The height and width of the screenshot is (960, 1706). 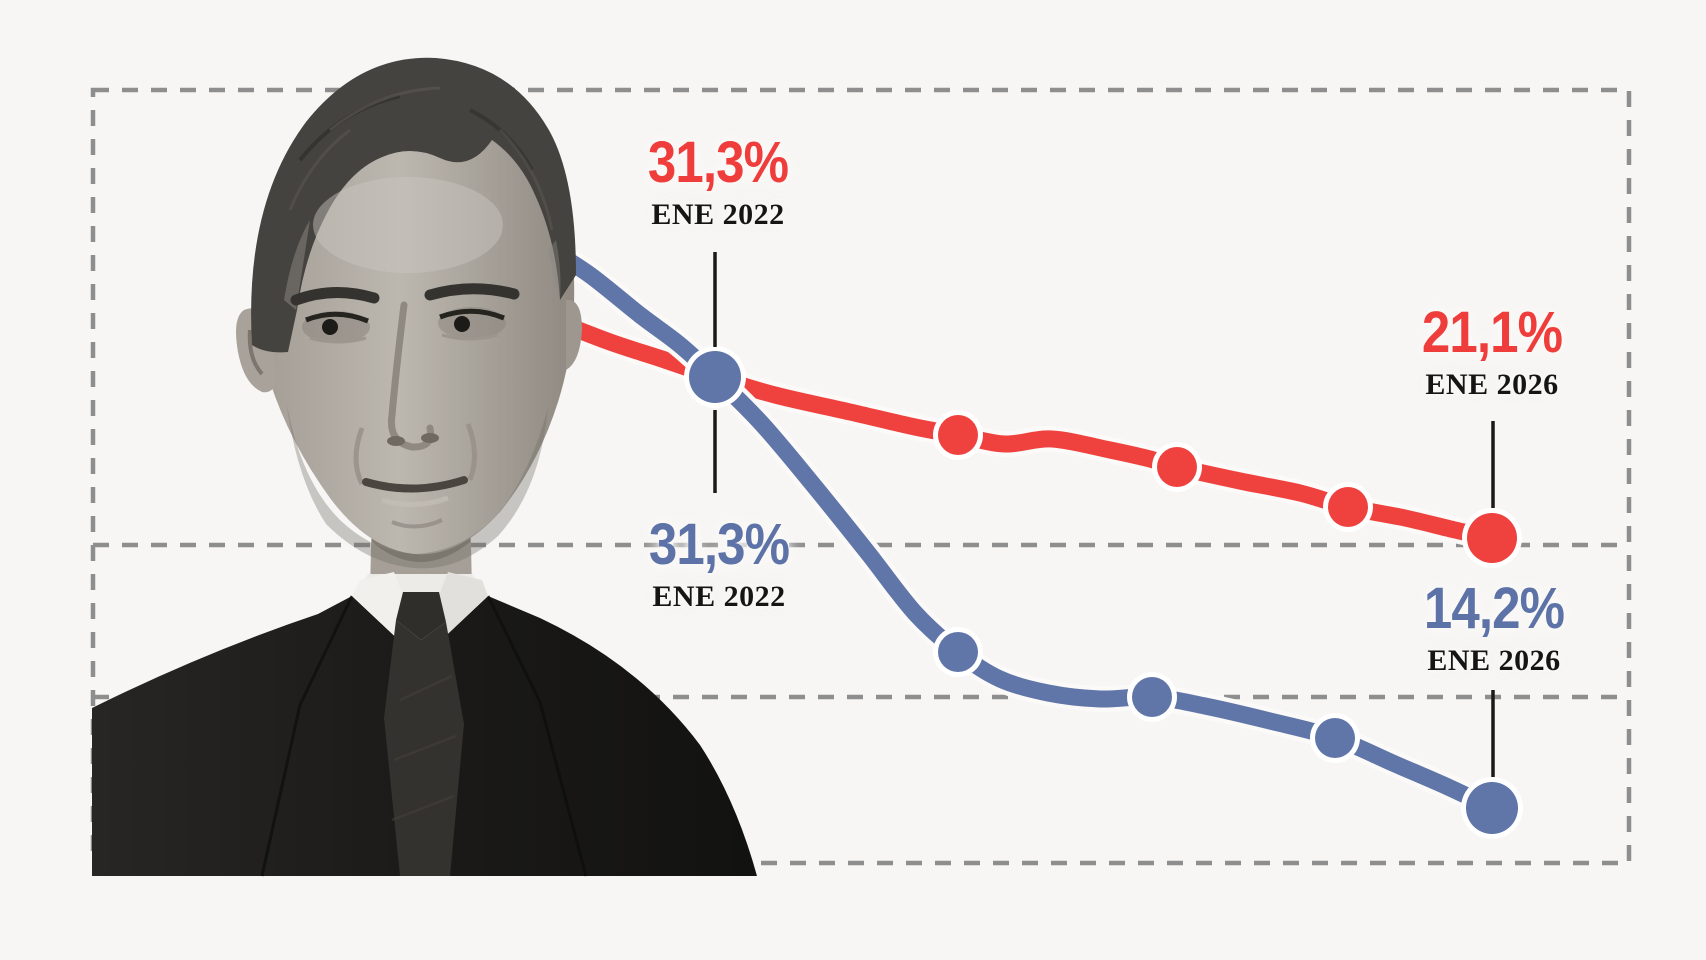 I want to click on blue-end-value: 14,2%, so click(x=1494, y=608).